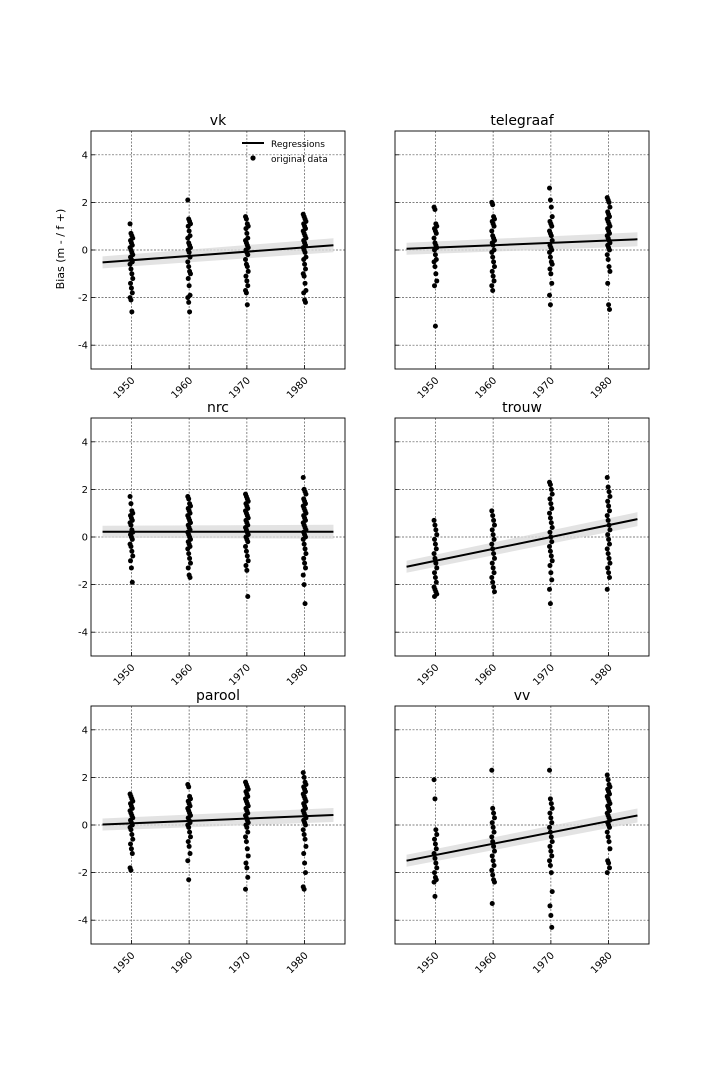  I want to click on regression-line, so click(522, 543).